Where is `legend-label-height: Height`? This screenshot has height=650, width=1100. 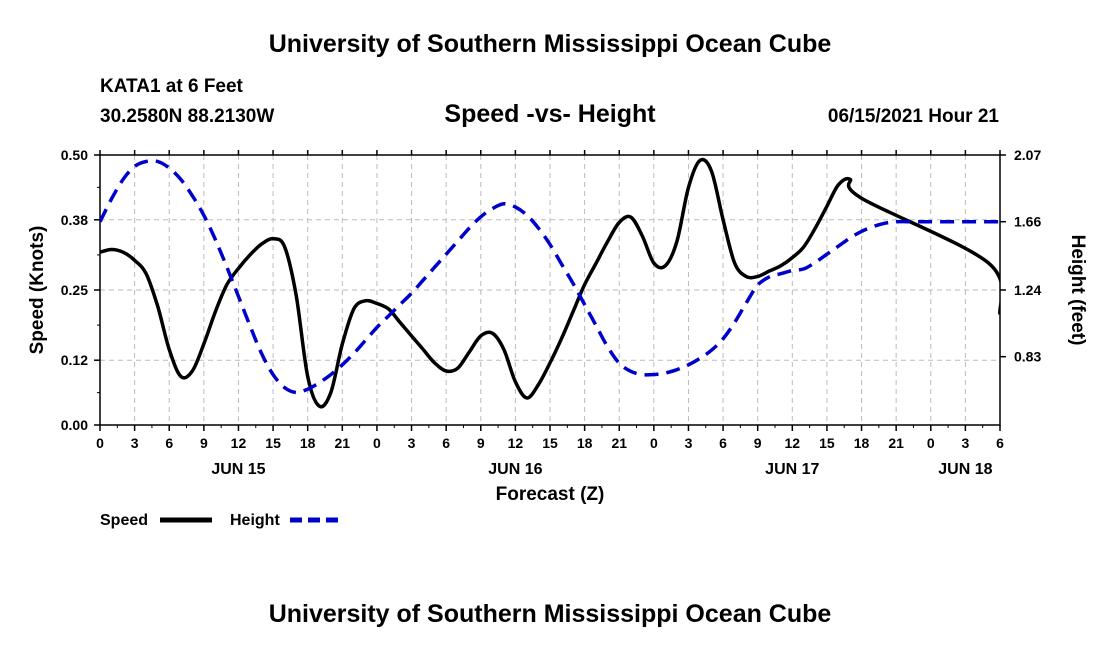
legend-label-height: Height is located at coordinates (255, 520).